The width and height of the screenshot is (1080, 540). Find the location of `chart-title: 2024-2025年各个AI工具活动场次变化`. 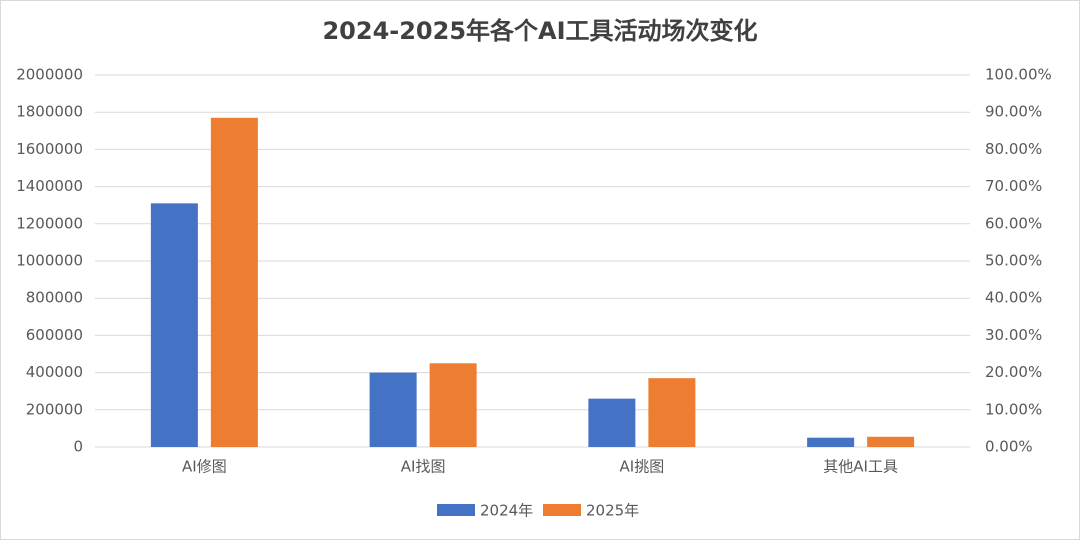

chart-title: 2024-2025年各个AI工具活动场次变化 is located at coordinates (539, 31).